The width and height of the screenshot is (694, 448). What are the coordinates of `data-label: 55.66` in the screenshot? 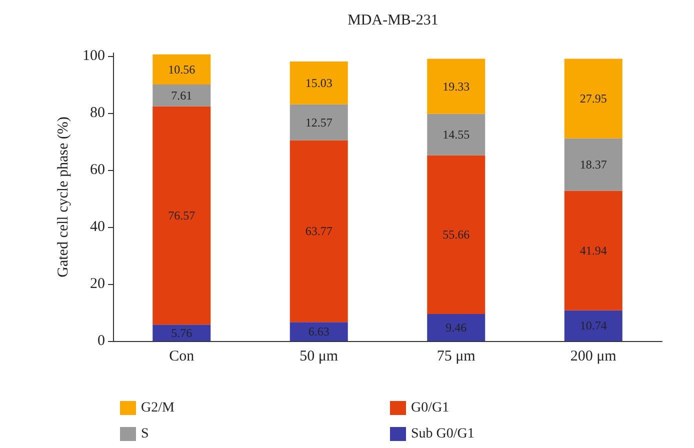 It's located at (456, 235).